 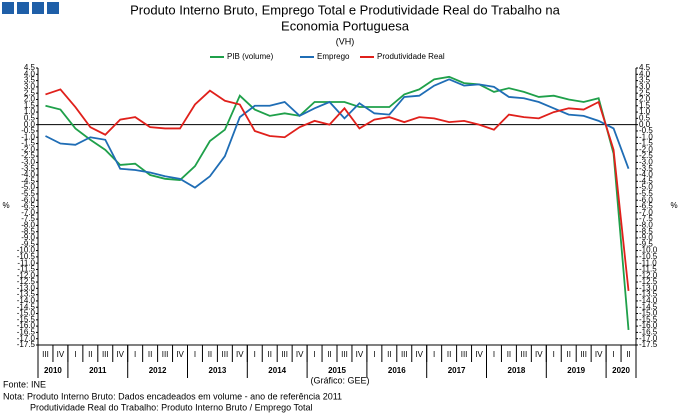 I want to click on y2-tick-label: 1.0, so click(x=645, y=111).